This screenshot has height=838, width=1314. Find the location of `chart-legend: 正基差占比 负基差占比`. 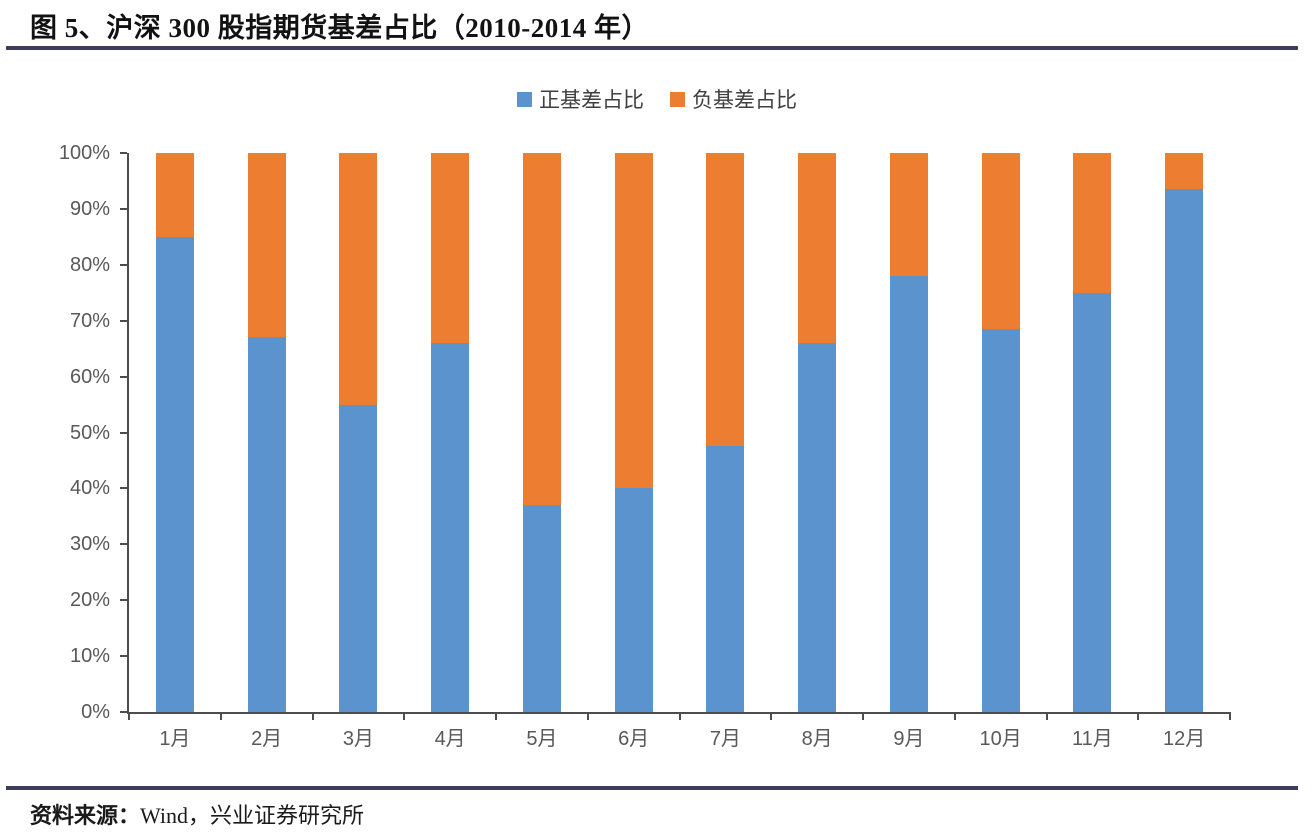

chart-legend: 正基差占比 负基差占比 is located at coordinates (657, 99).